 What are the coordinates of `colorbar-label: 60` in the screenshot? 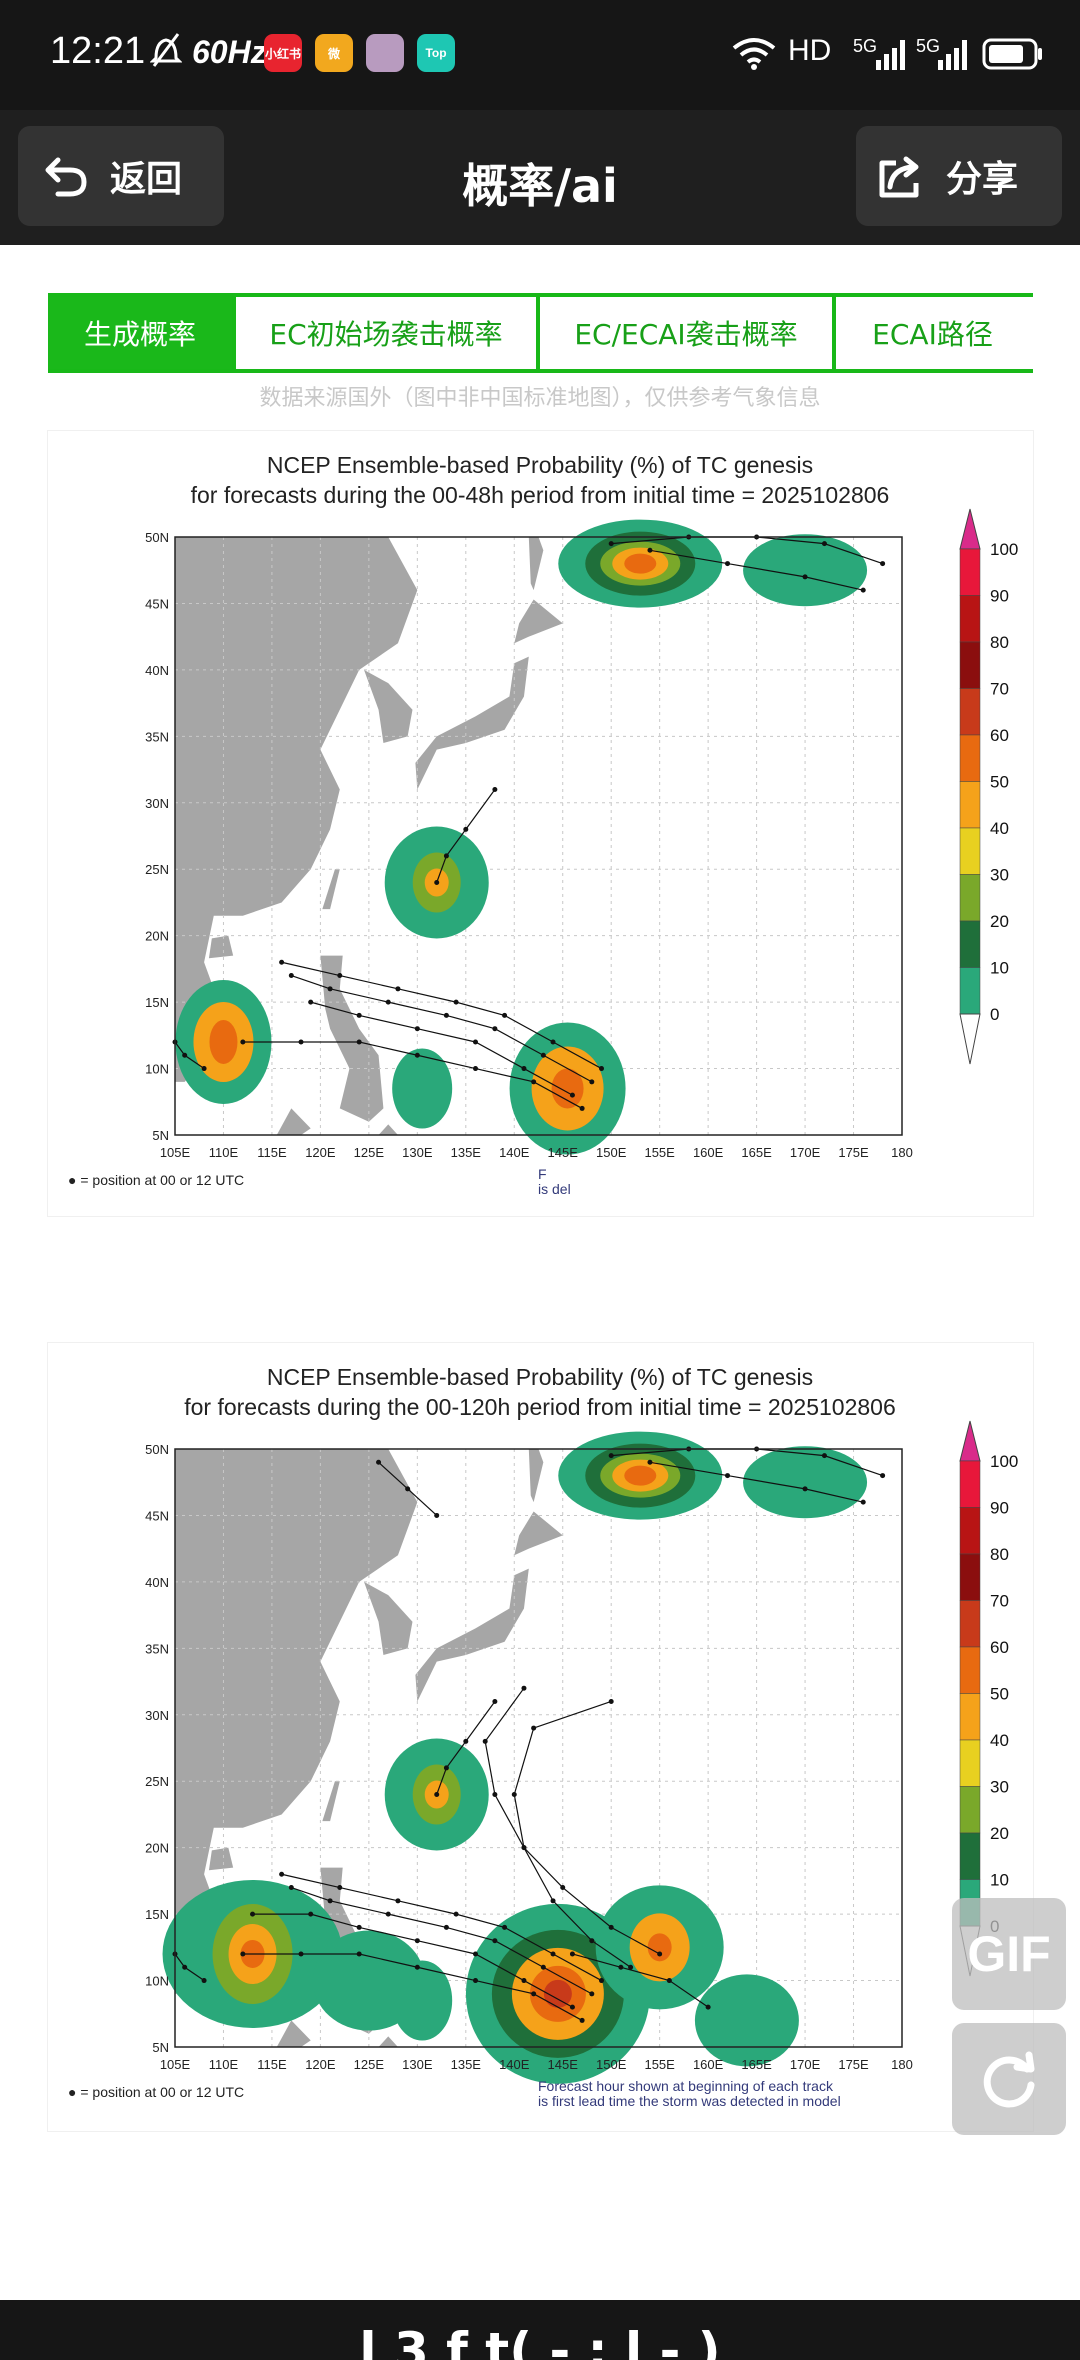 It's located at (999, 735).